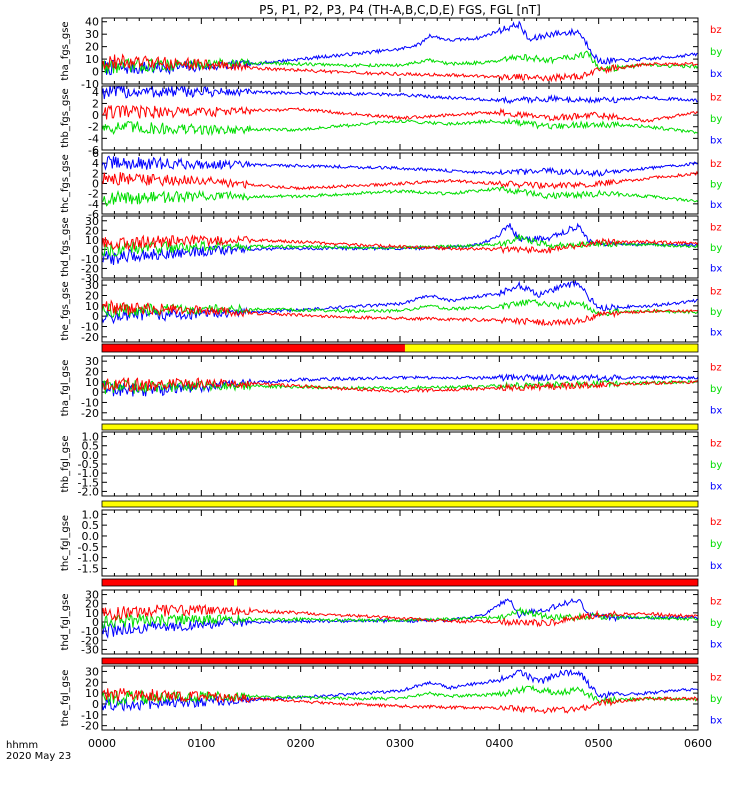  What do you see at coordinates (400, 543) in the screenshot?
I see `panel-frame` at bounding box center [400, 543].